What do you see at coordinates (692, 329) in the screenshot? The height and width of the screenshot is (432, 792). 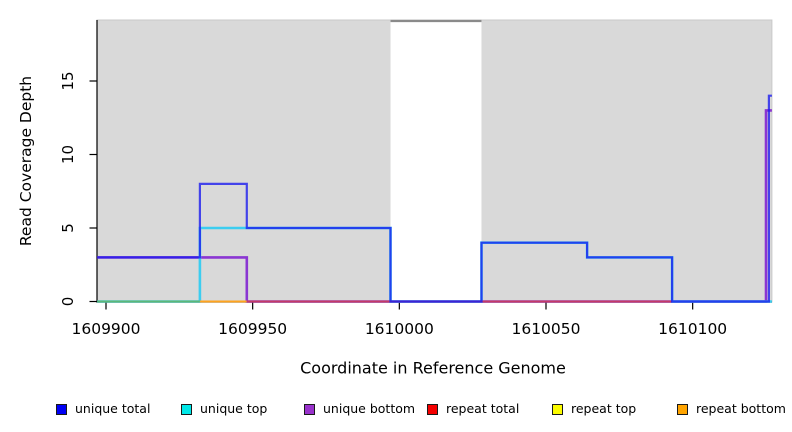 I see `x-tick-label: 1610100` at bounding box center [692, 329].